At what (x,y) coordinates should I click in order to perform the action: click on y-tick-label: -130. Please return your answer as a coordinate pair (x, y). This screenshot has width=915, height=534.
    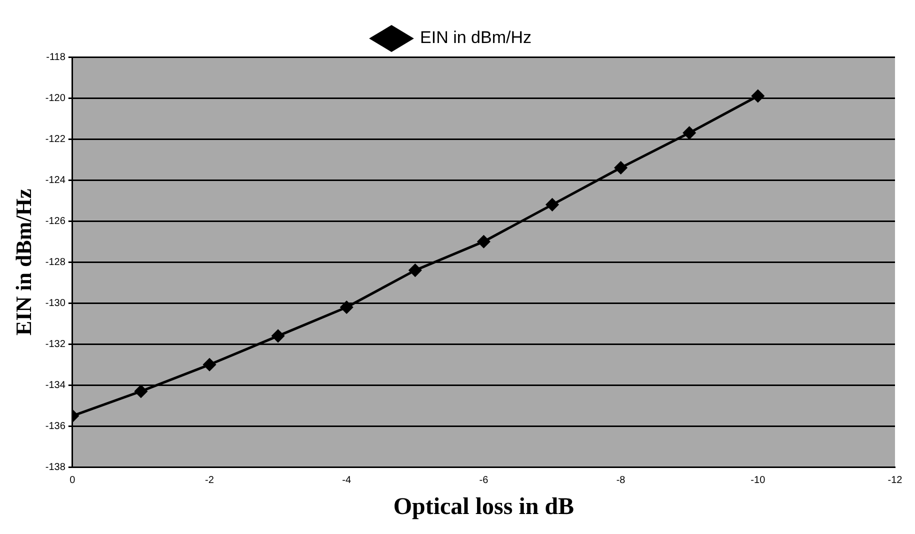
    Looking at the image, I should click on (55, 303).